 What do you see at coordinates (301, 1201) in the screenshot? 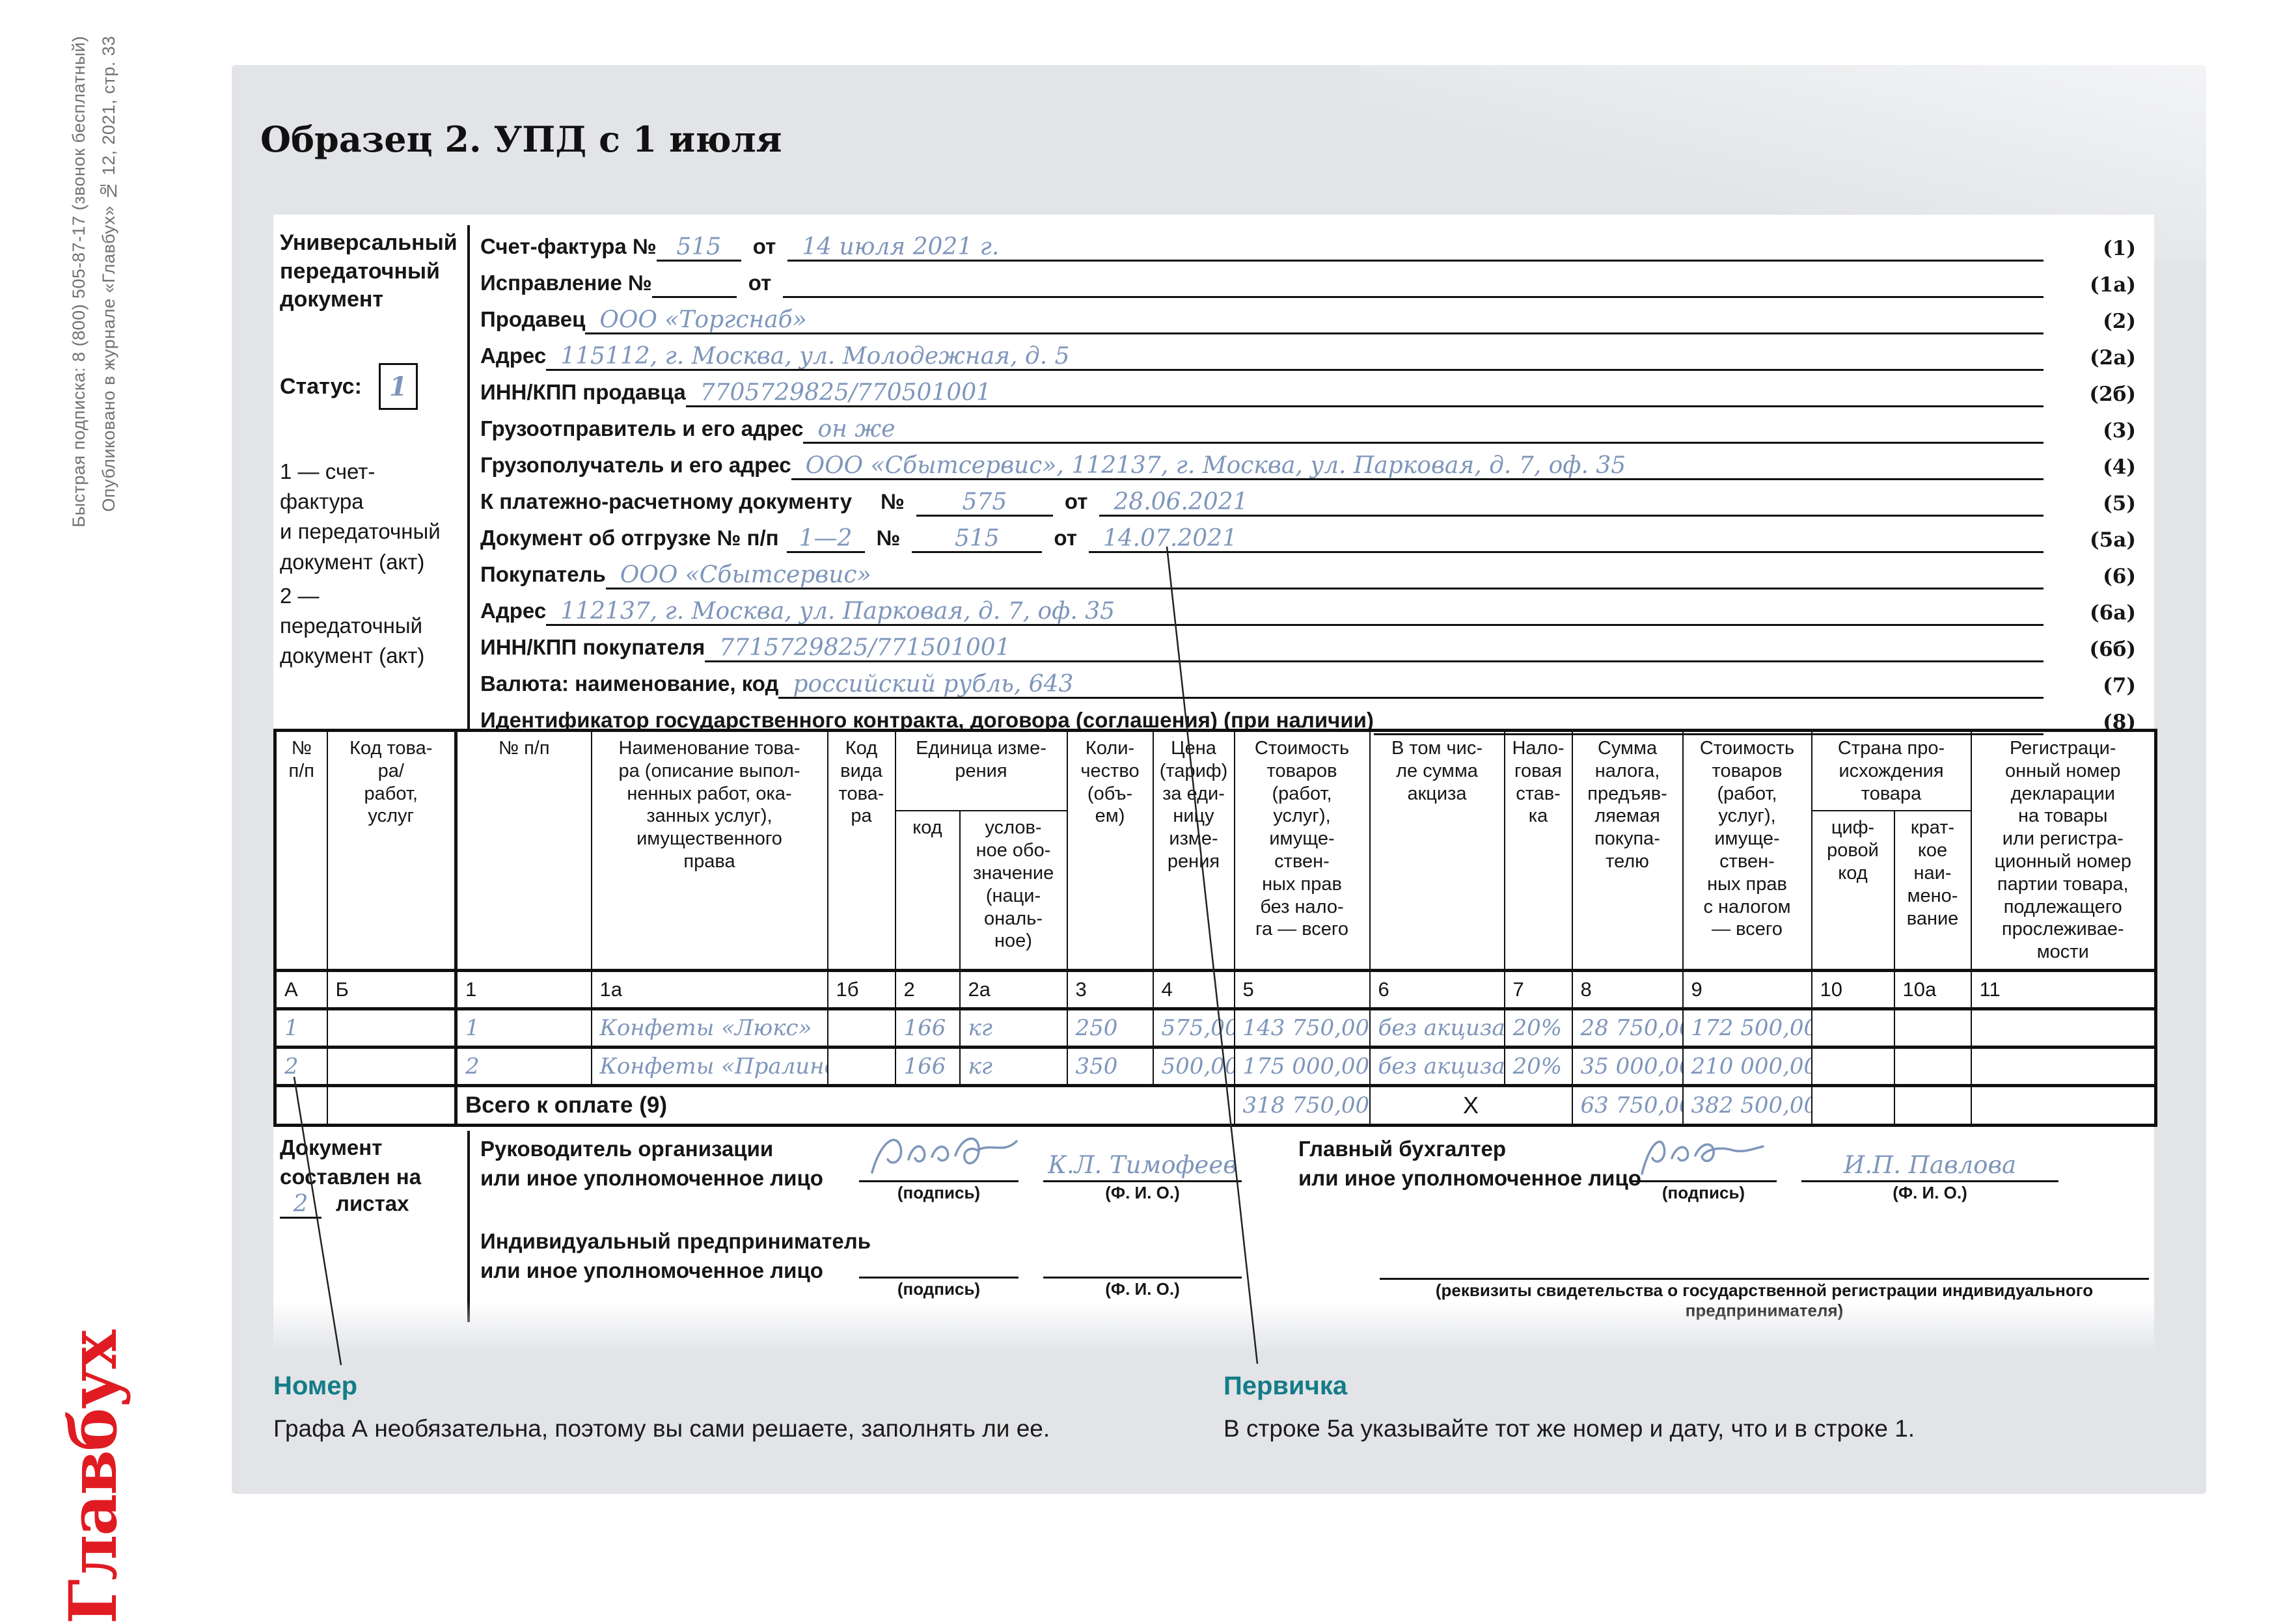
I see `sheets-count-field: 2` at bounding box center [301, 1201].